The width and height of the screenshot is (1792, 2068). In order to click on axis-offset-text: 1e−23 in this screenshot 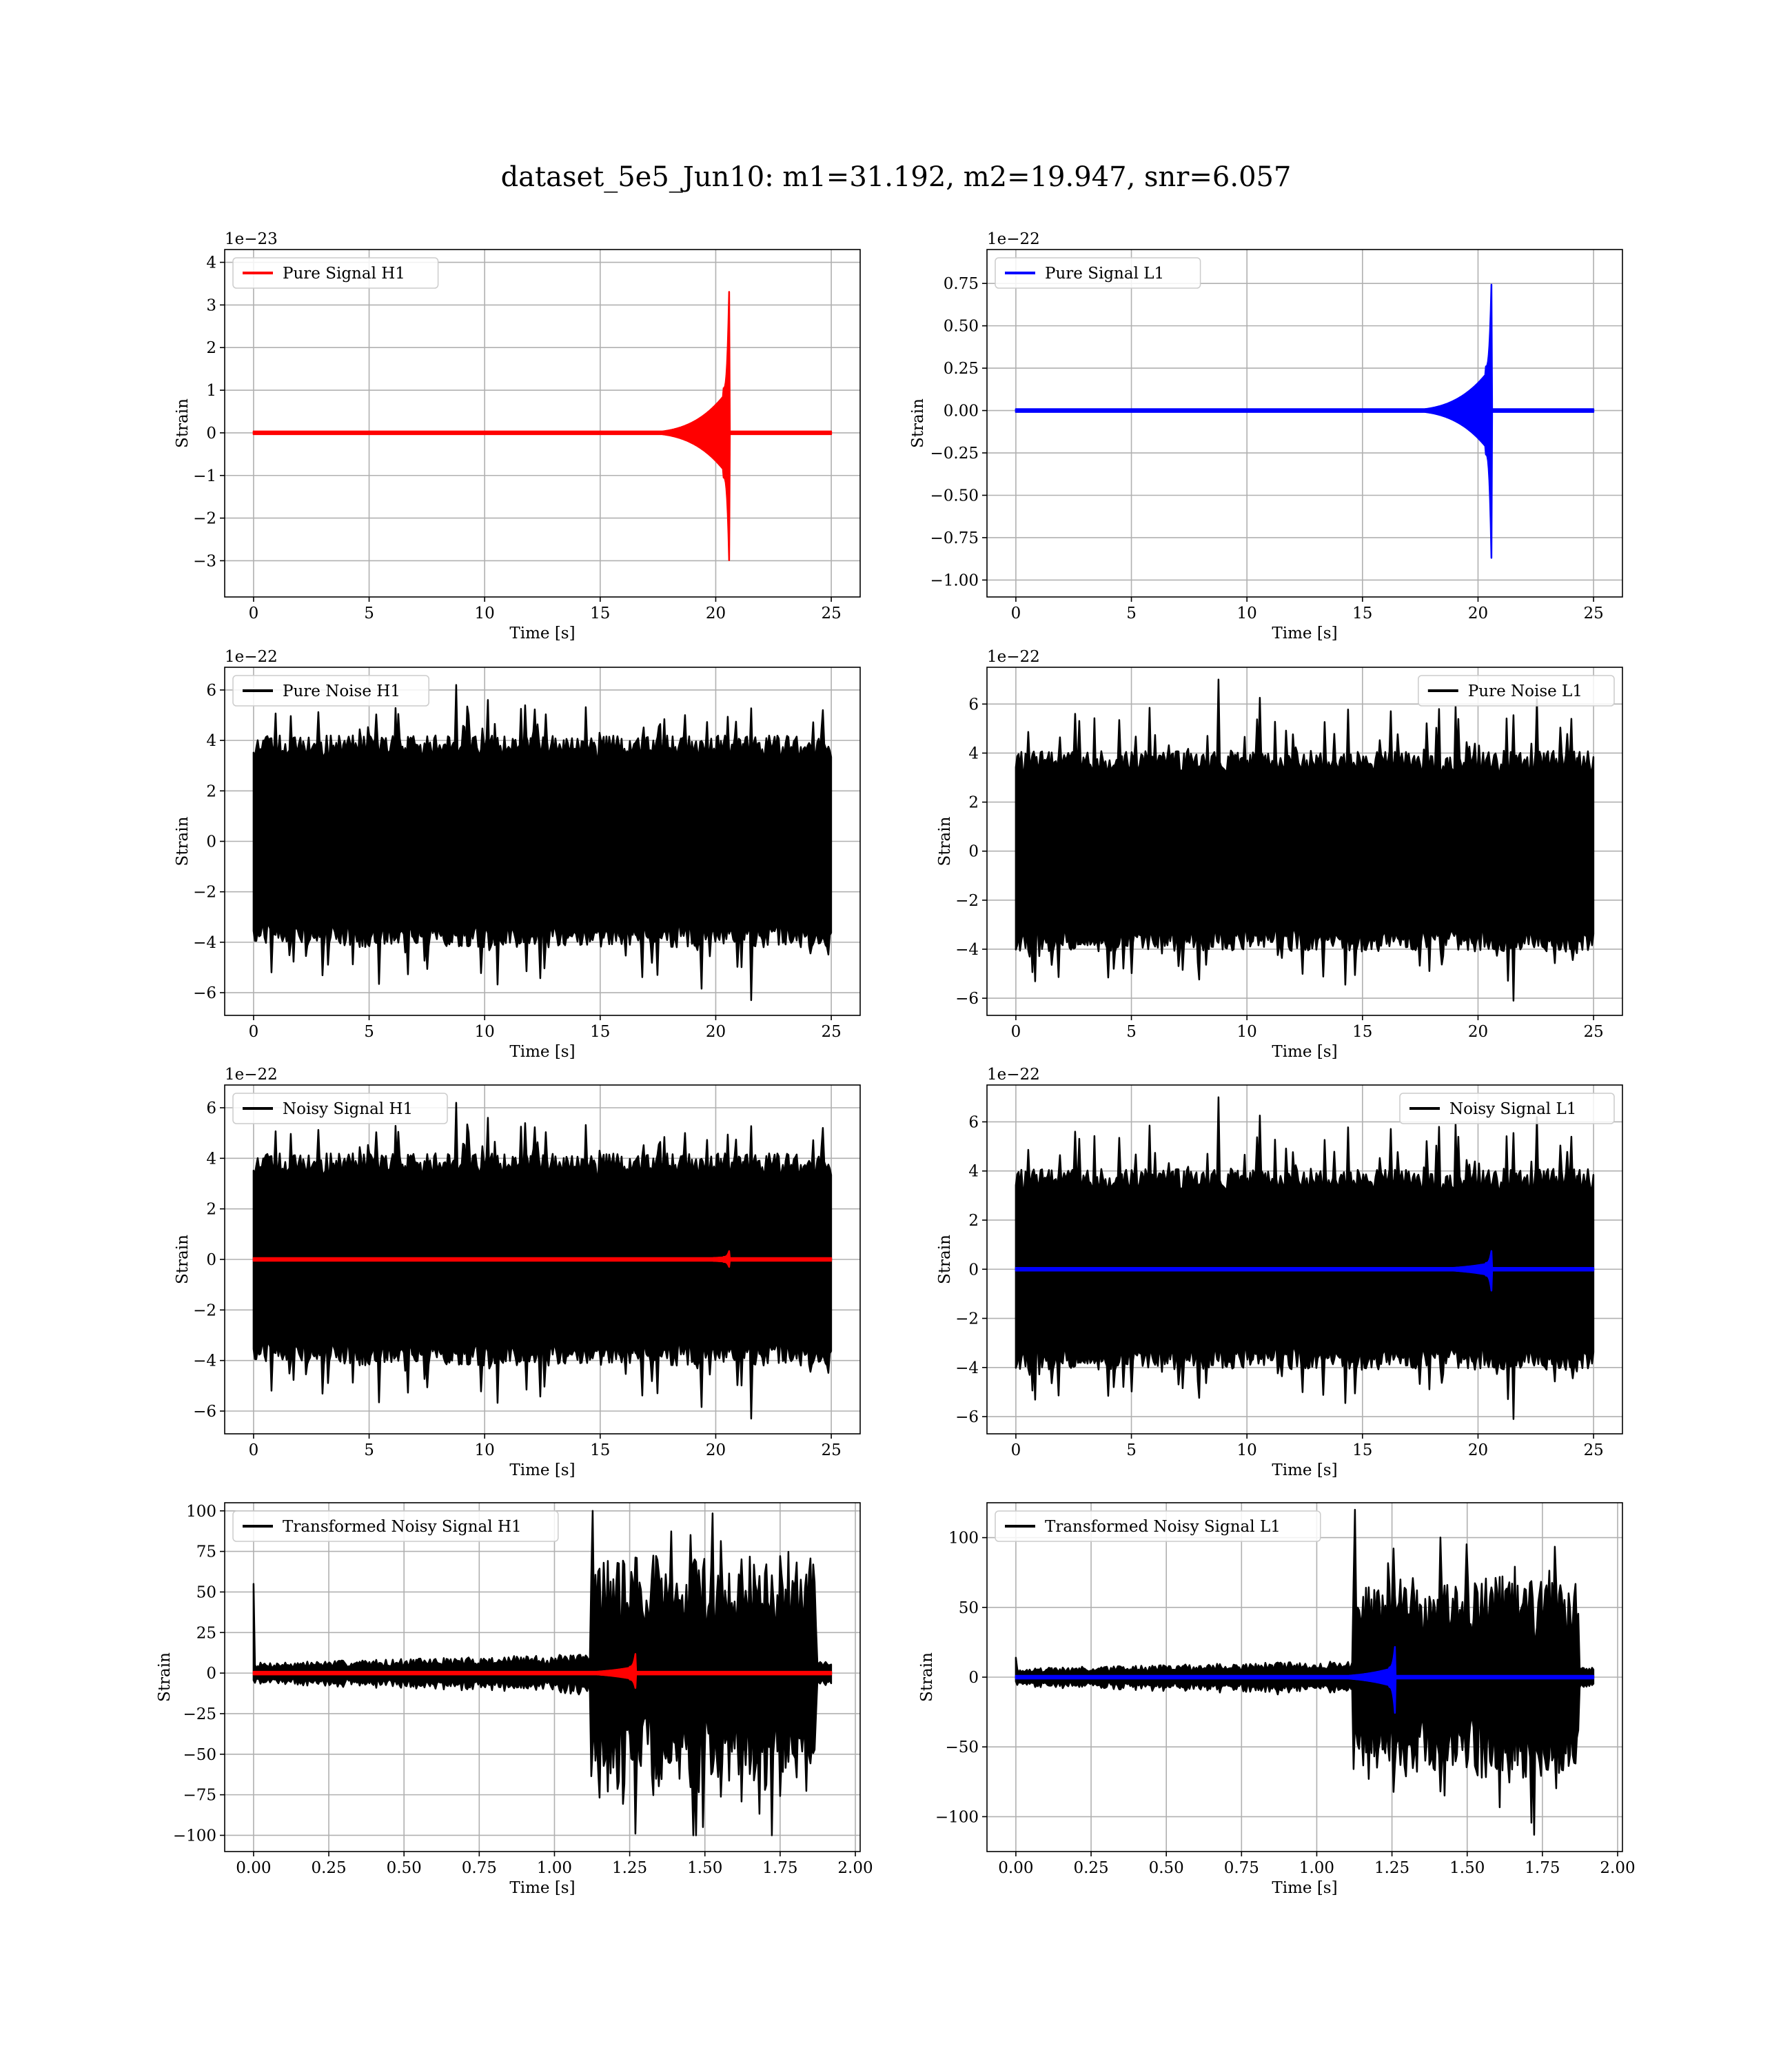, I will do `click(252, 239)`.